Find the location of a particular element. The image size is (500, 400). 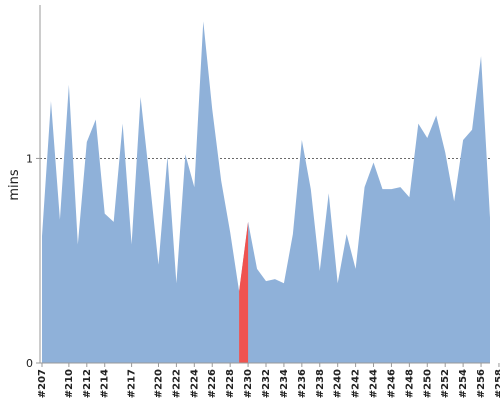

x-tick-label: #258 is located at coordinates (497, 383).